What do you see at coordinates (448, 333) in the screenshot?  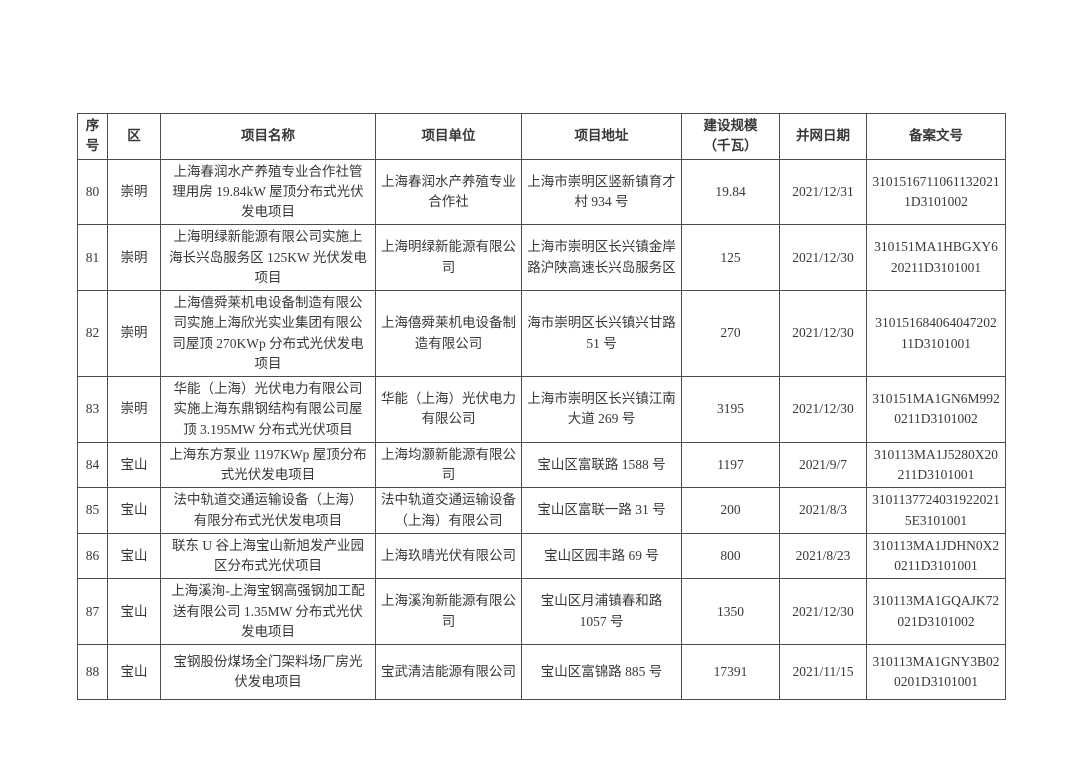 I see `cell-project-unit: 上海僖舜莱机电设备制造有限公司` at bounding box center [448, 333].